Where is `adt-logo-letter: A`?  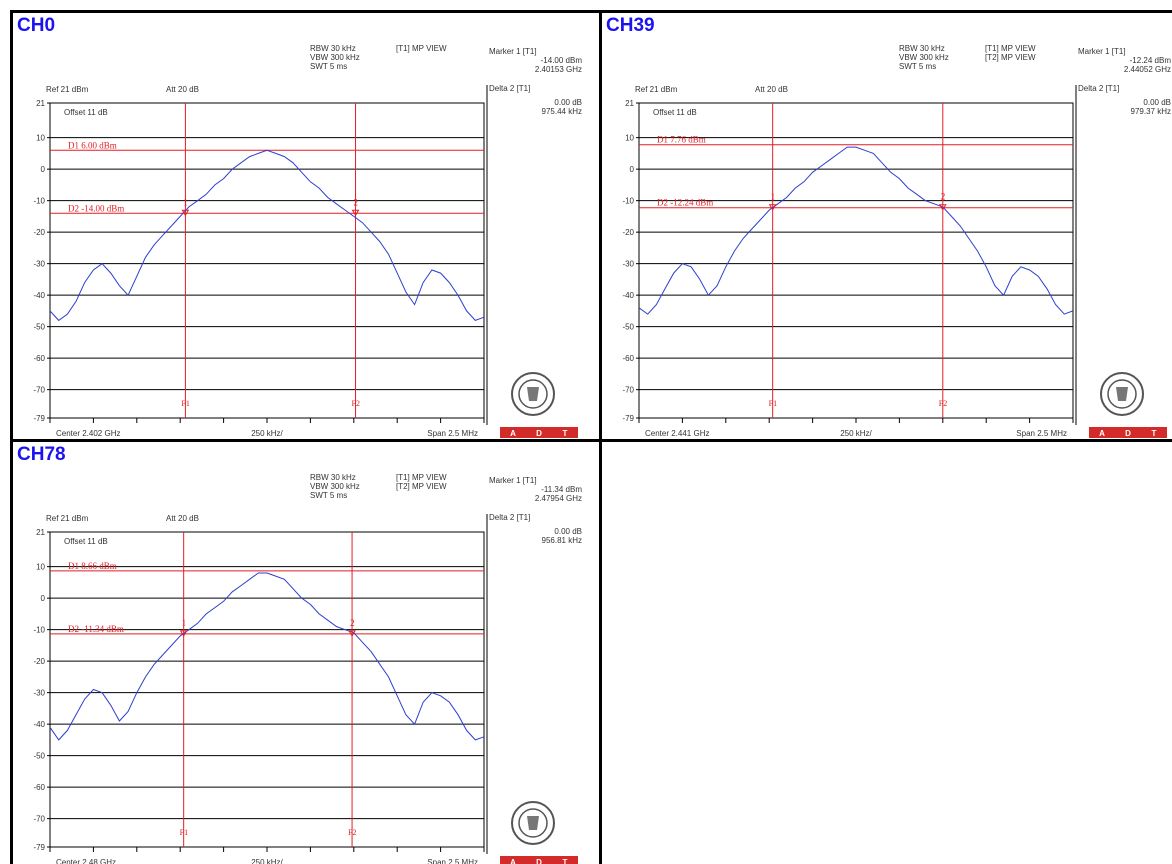 adt-logo-letter: A is located at coordinates (513, 433).